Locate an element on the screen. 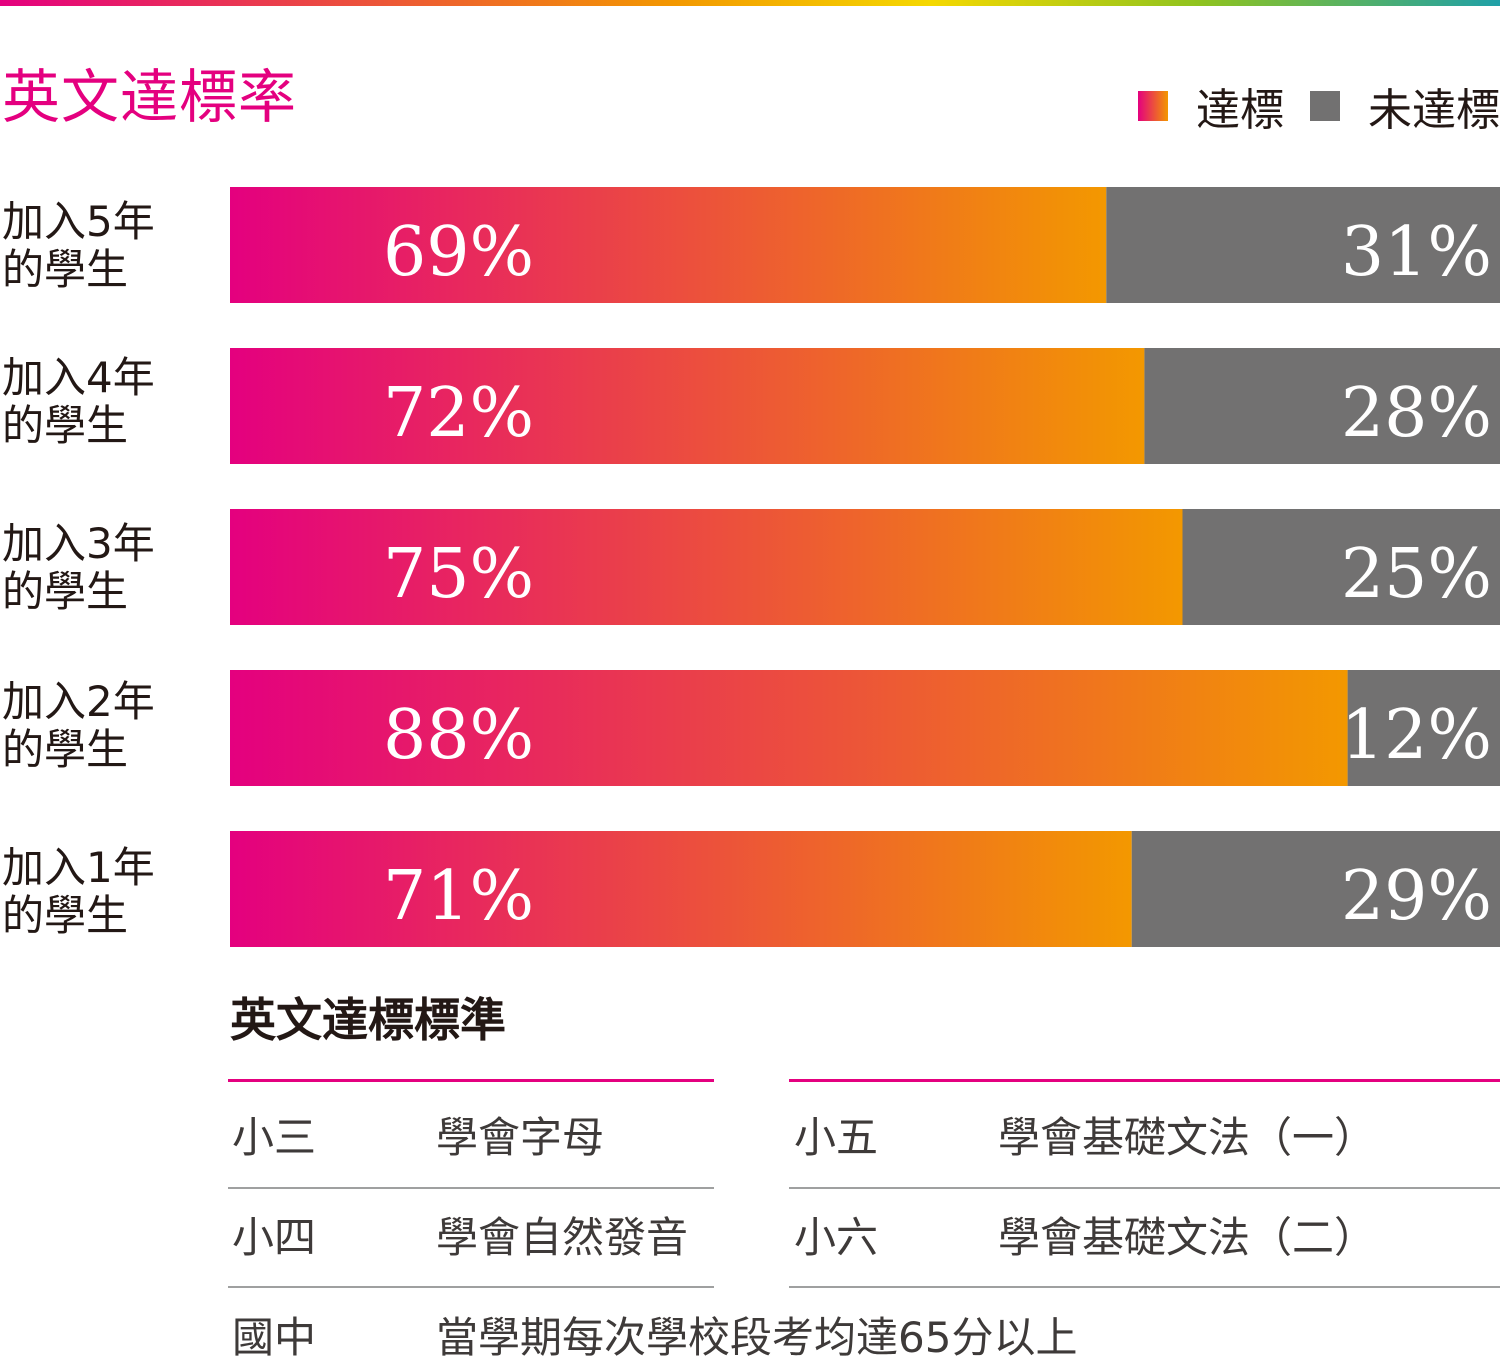 The height and width of the screenshot is (1366, 1500). bar-label-met-2: 72% is located at coordinates (458, 413).